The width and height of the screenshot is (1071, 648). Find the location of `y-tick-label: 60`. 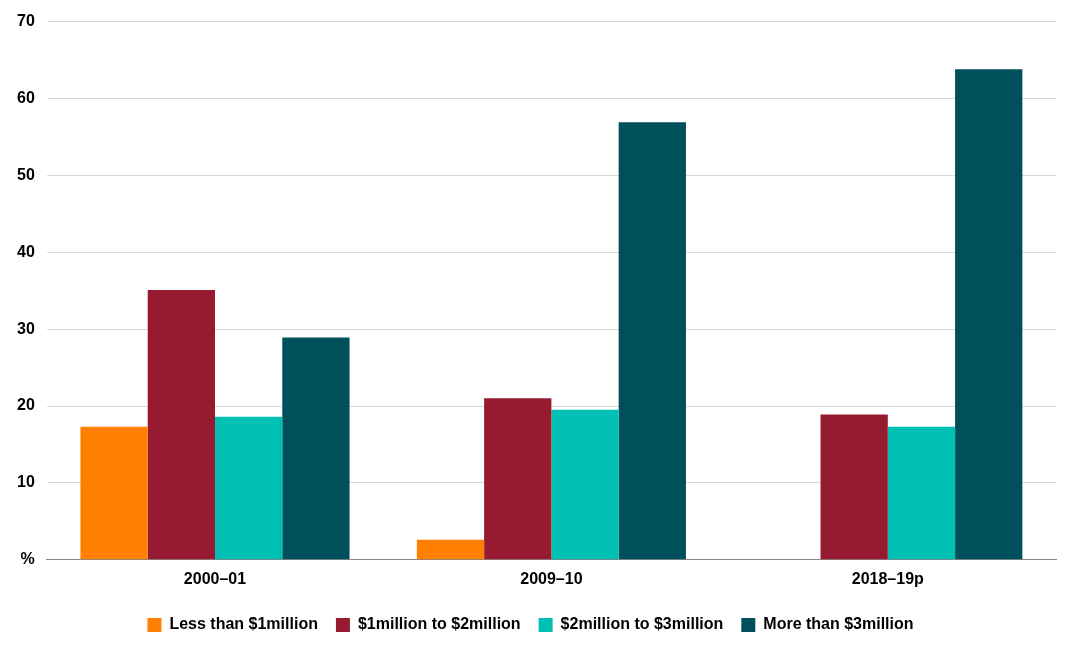

y-tick-label: 60 is located at coordinates (26, 97).